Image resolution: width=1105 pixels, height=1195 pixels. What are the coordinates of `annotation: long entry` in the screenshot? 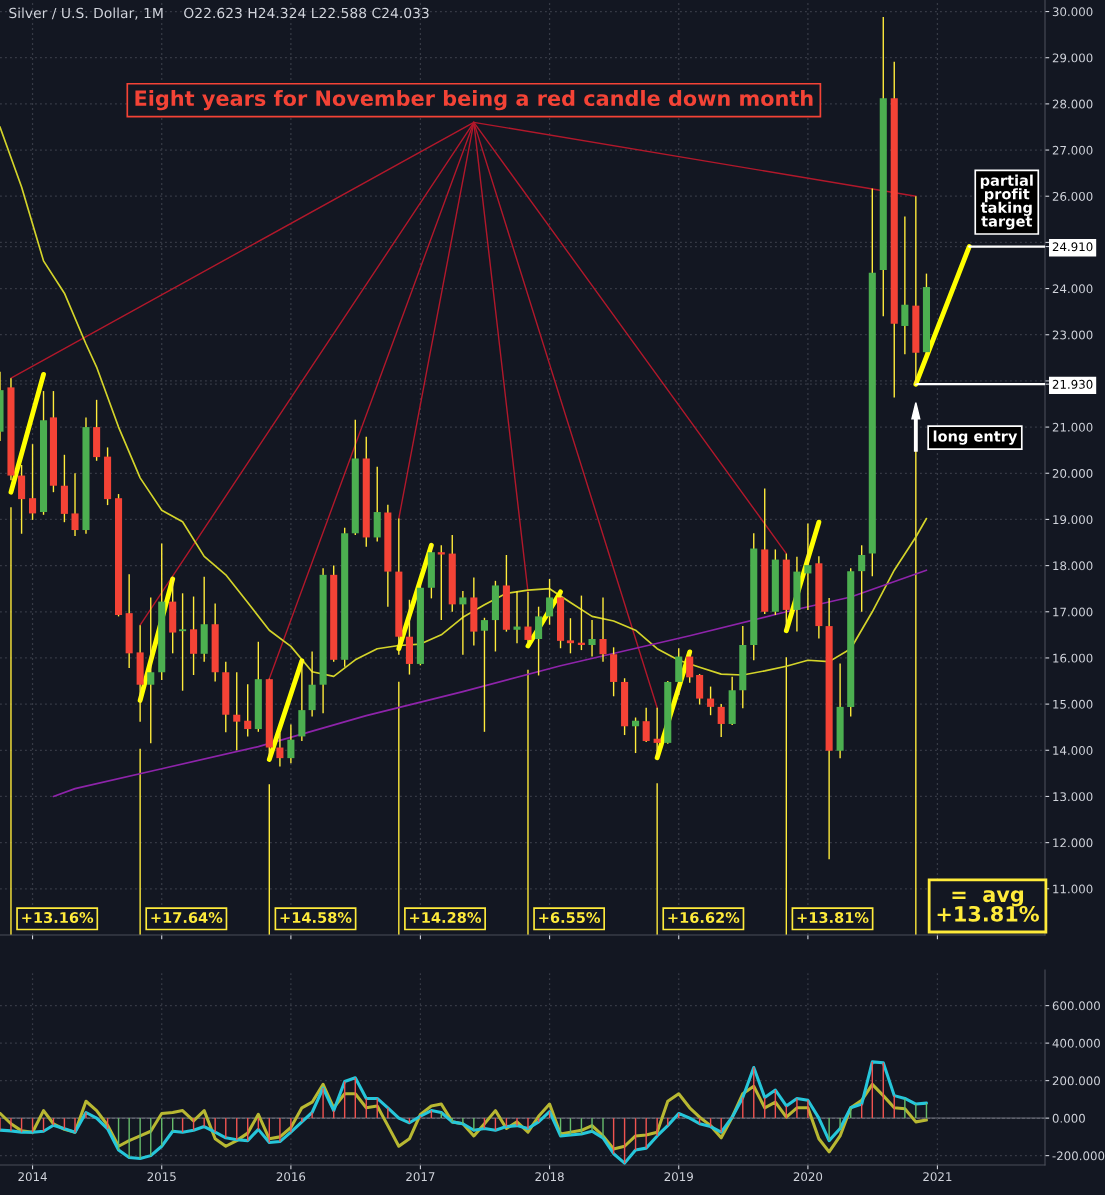 It's located at (975, 437).